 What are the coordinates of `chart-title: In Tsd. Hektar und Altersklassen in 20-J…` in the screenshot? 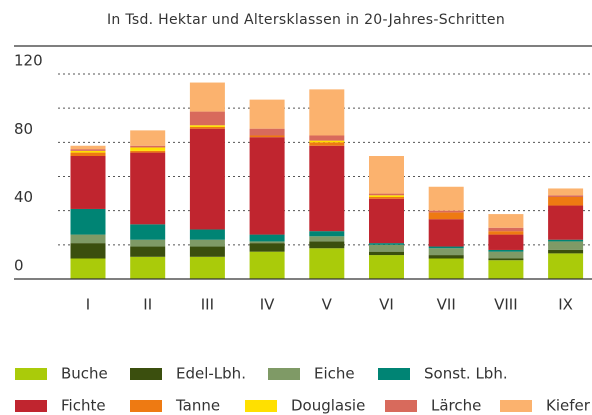 It's located at (306, 20).